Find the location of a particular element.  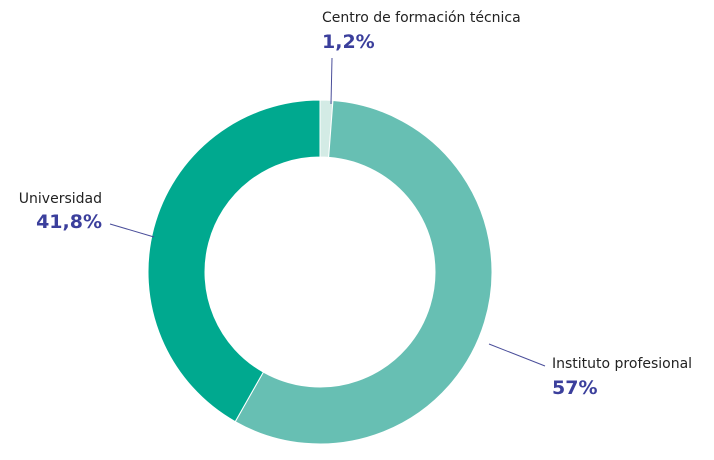

slice-name: Instituto profesional is located at coordinates (622, 364).